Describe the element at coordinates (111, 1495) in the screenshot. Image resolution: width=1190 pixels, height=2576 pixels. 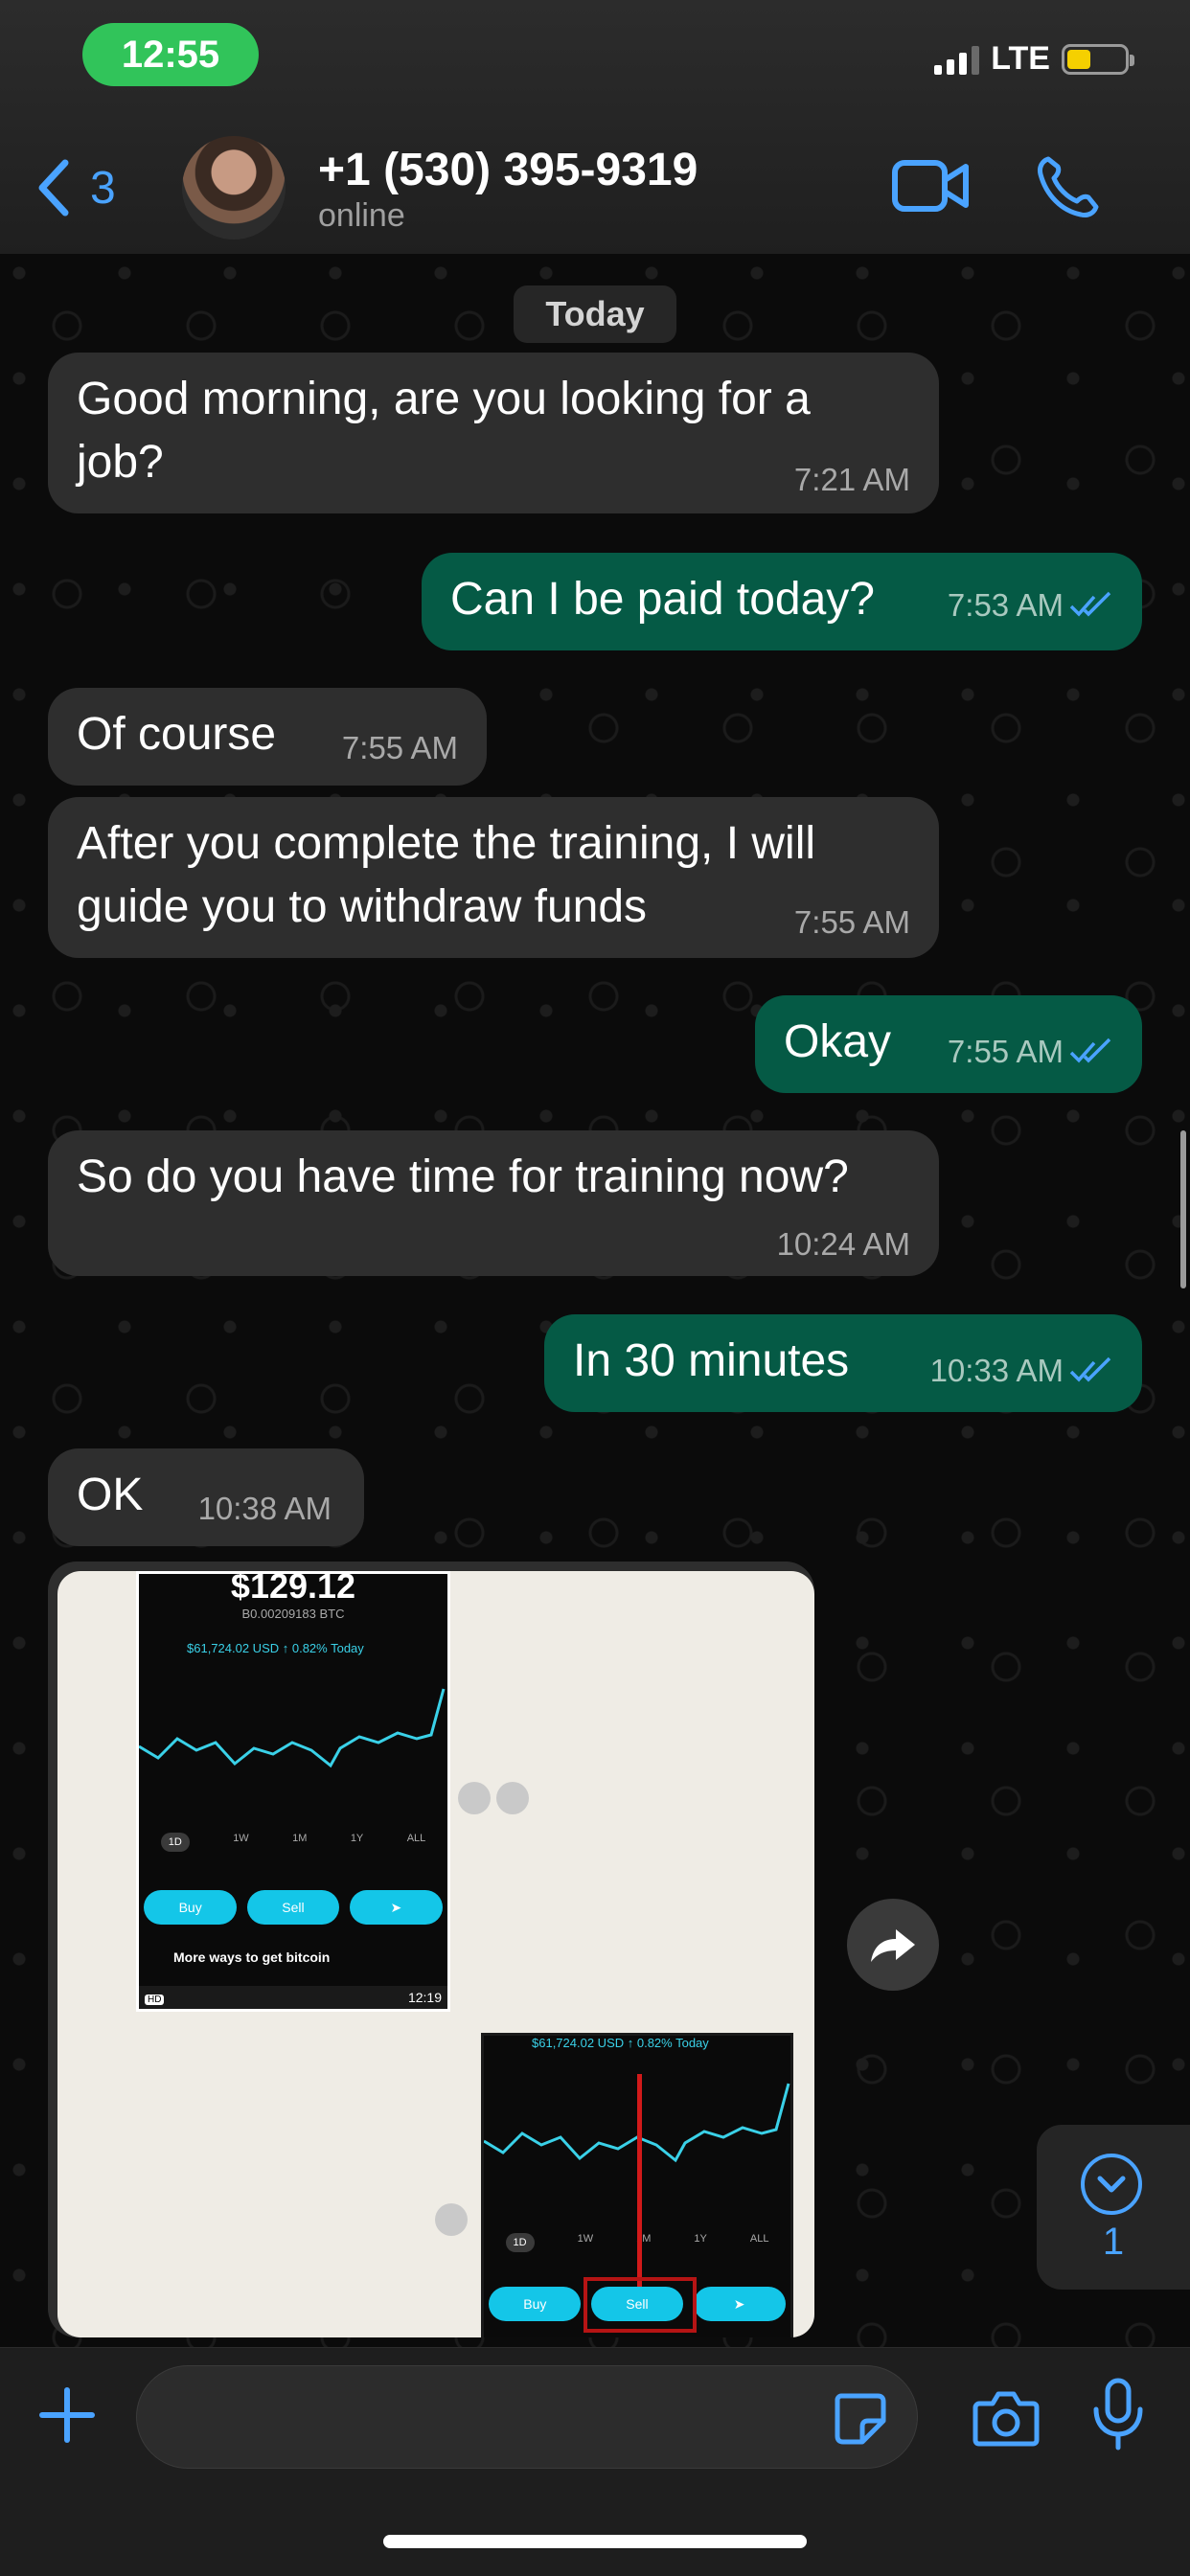
I see `message-text: OK` at that location.